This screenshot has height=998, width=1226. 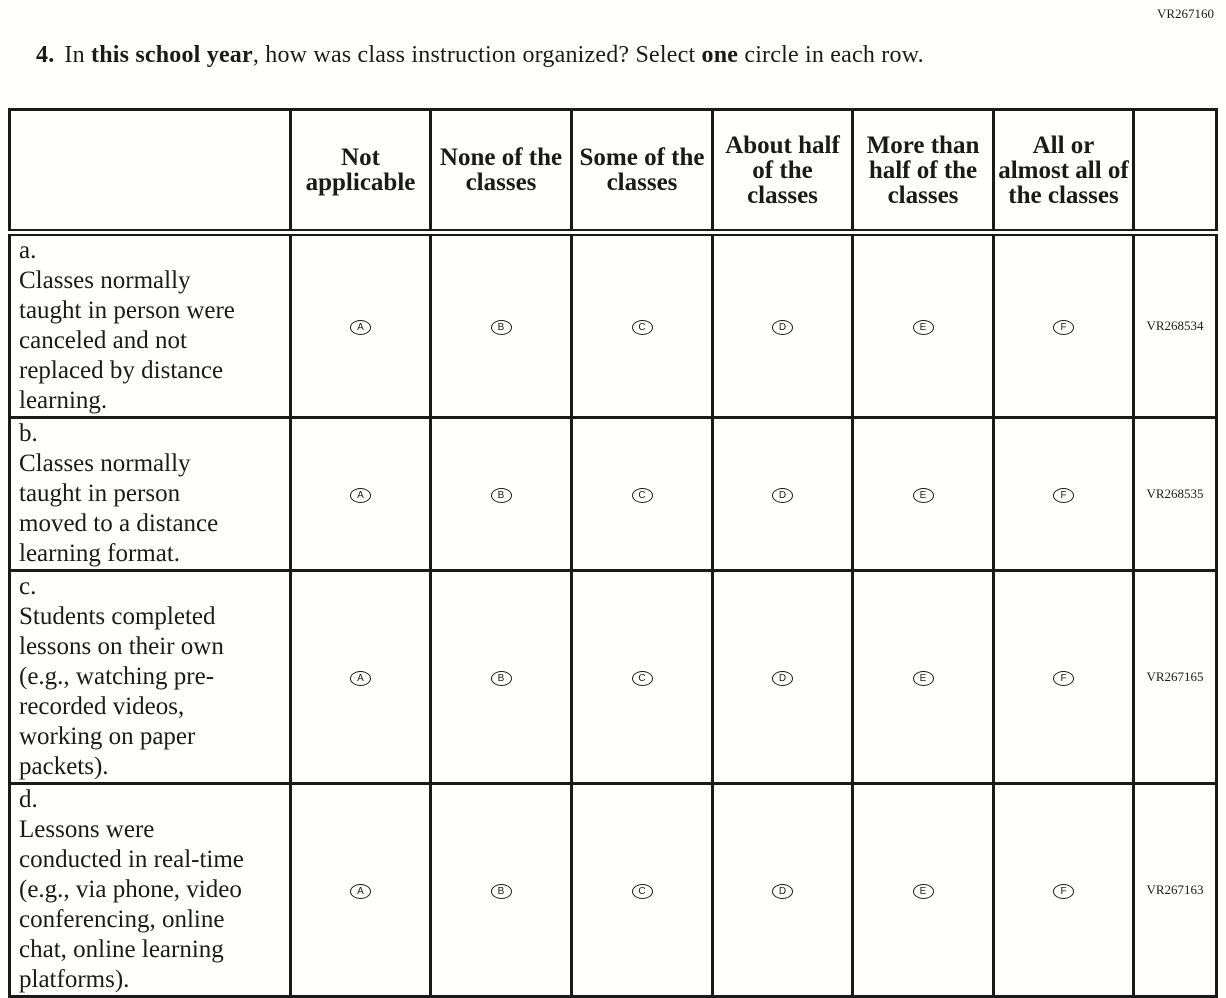 I want to click on question-number: 4., so click(x=45, y=55).